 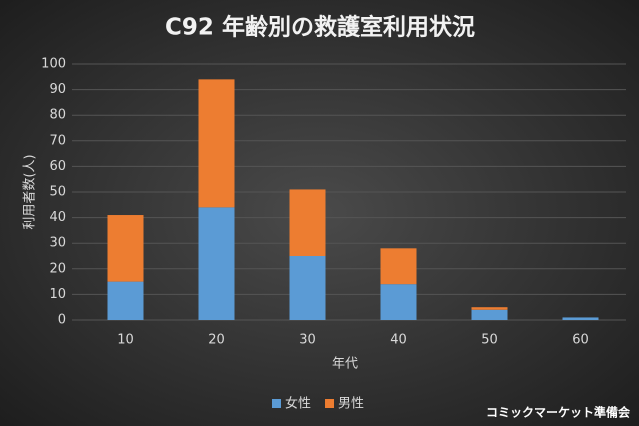 What do you see at coordinates (298, 404) in the screenshot?
I see `legend-label: 女性` at bounding box center [298, 404].